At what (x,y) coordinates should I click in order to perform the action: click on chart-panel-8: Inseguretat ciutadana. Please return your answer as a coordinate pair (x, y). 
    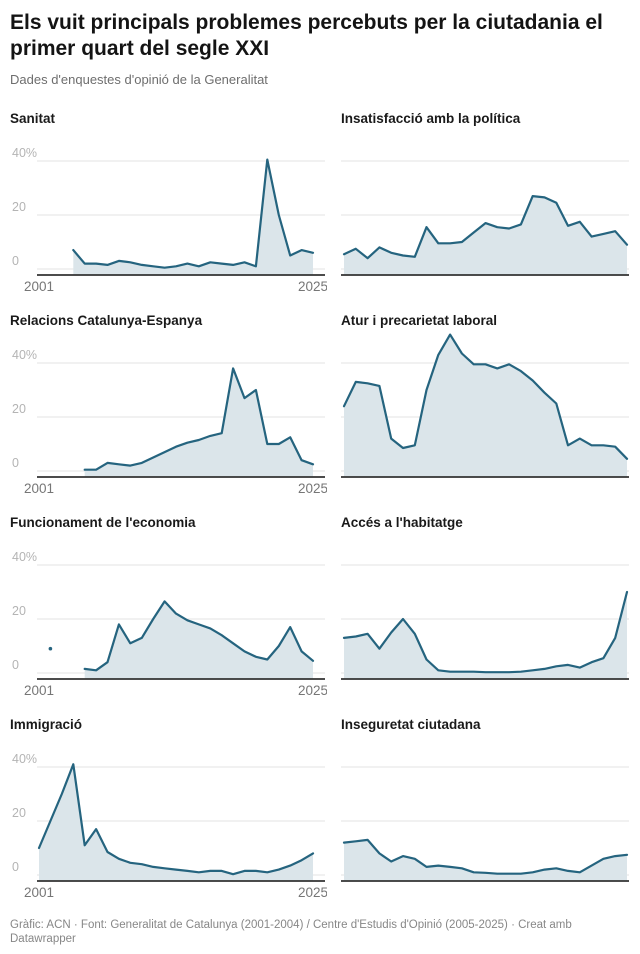
    Looking at the image, I should click on (486, 808).